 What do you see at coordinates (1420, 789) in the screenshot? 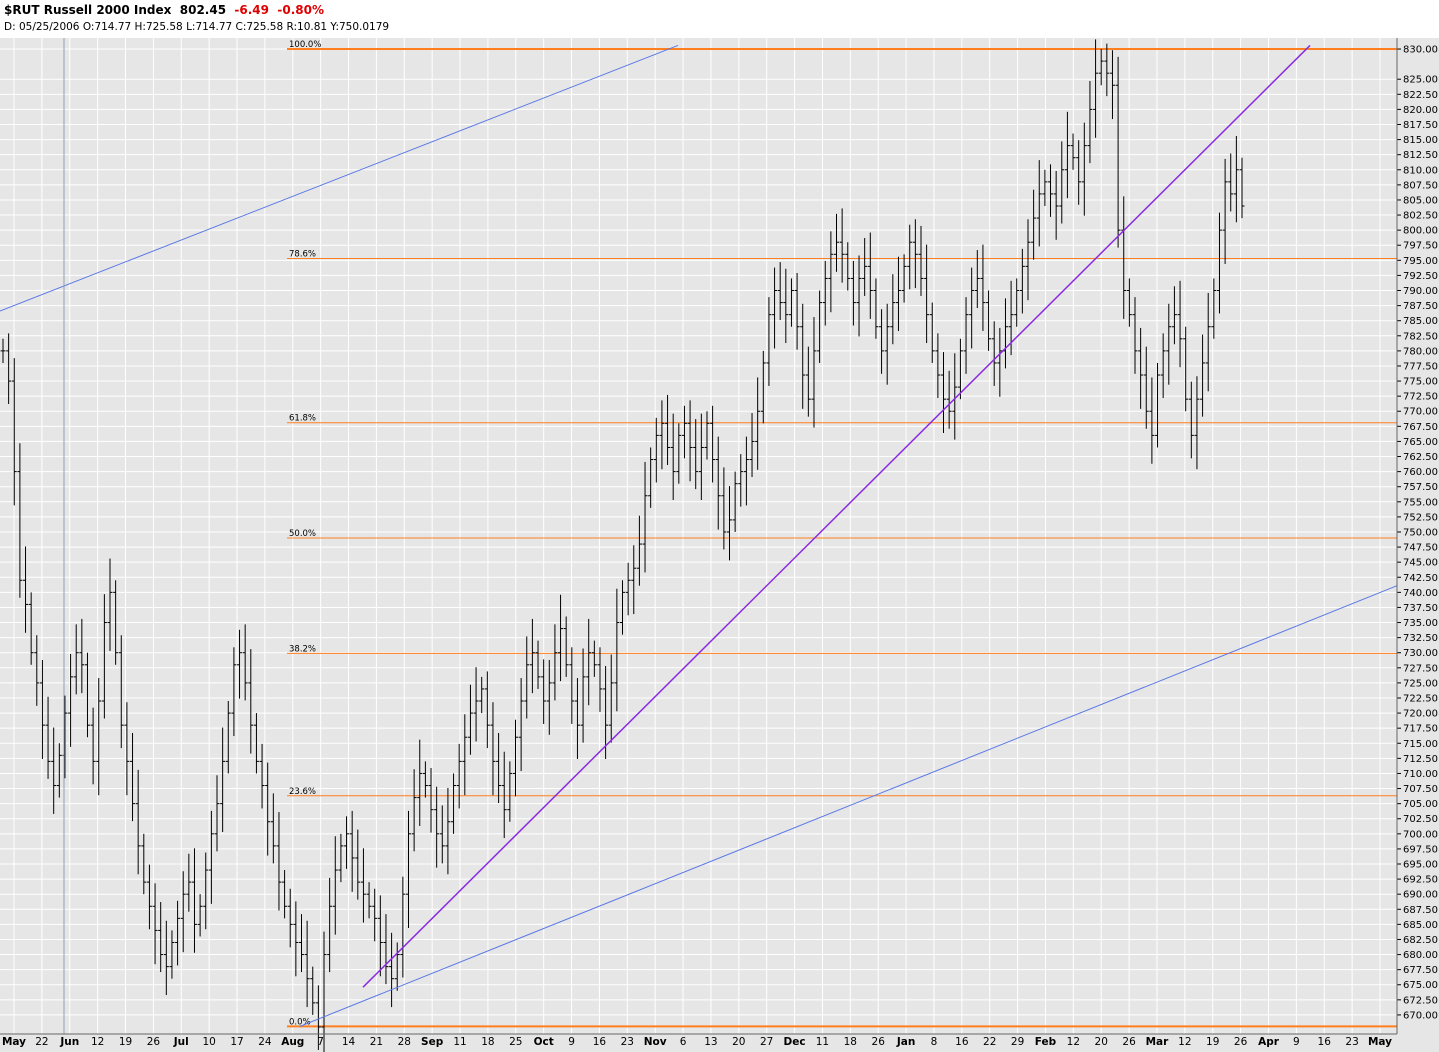
I see `y-tick-label: 707.50` at bounding box center [1420, 789].